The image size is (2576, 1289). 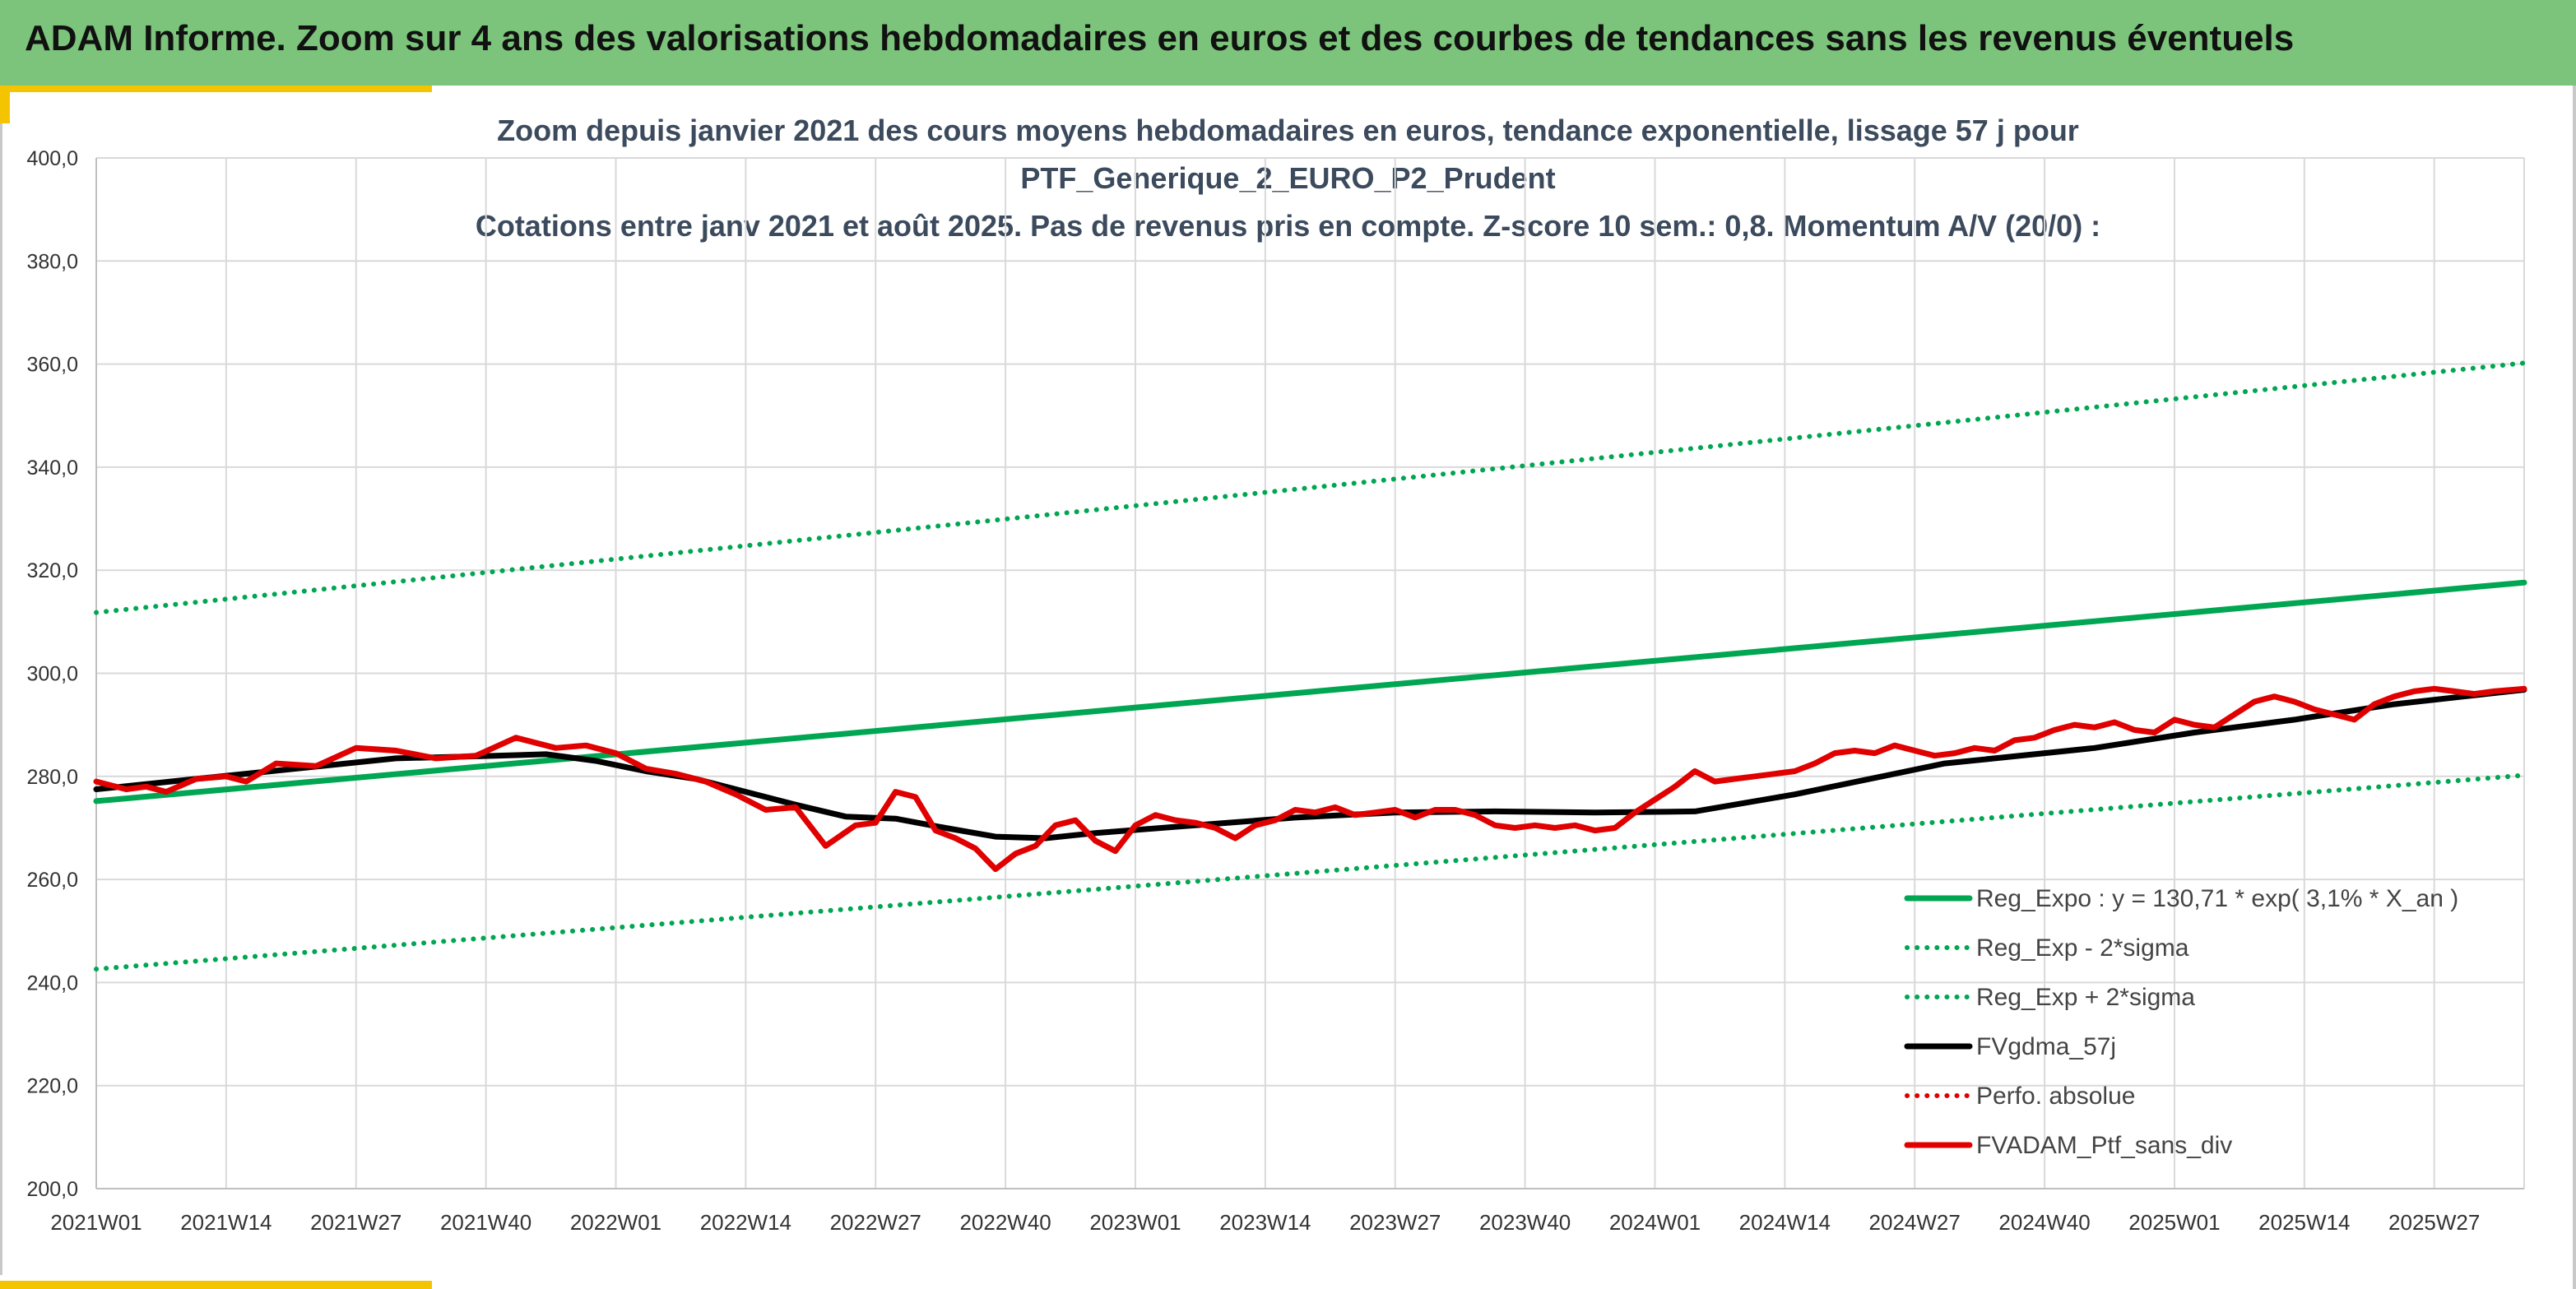 What do you see at coordinates (2056, 1096) in the screenshot?
I see `legend-perfo-absolue-label: Perfo. absolue` at bounding box center [2056, 1096].